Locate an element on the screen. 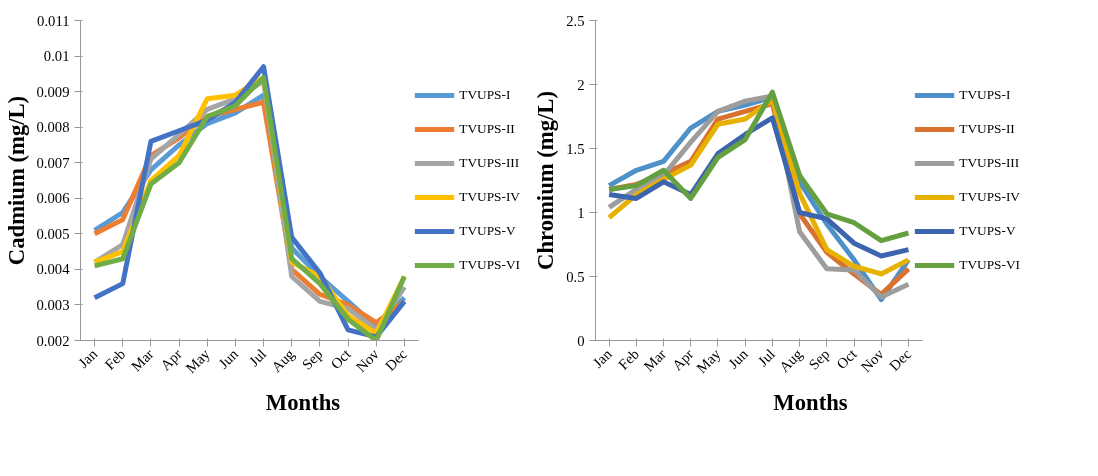 The width and height of the screenshot is (1098, 476). y-tick-label: 0.006 is located at coordinates (53, 198).